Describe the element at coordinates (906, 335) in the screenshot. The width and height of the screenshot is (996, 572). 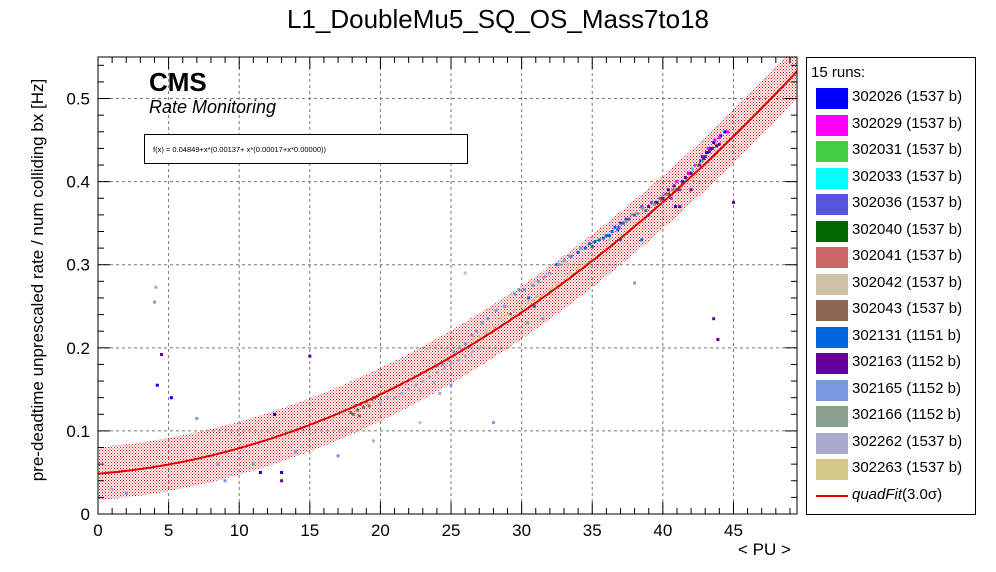
I see `legend-label: 302131 (1151 b)` at that location.